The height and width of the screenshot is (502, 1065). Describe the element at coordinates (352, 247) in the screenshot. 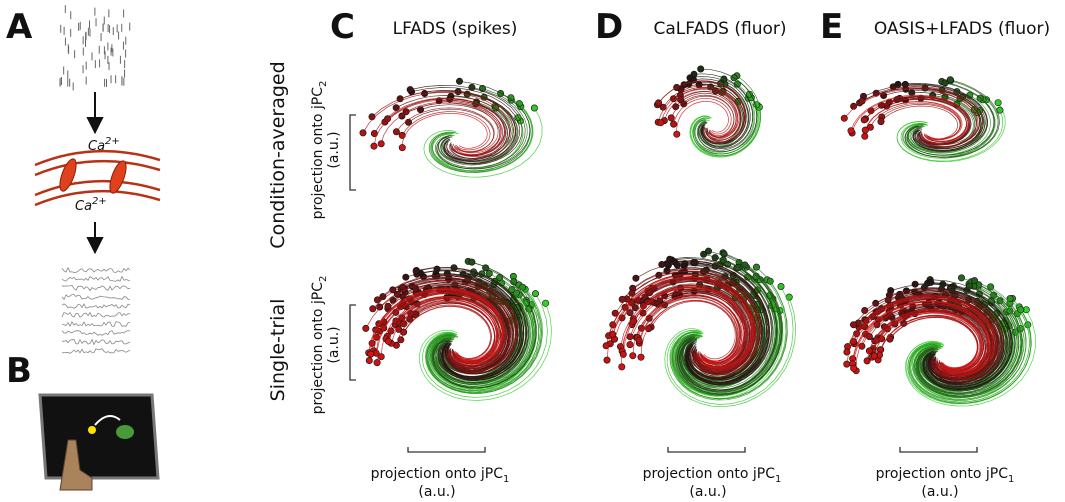

I see `scale-bar` at that location.